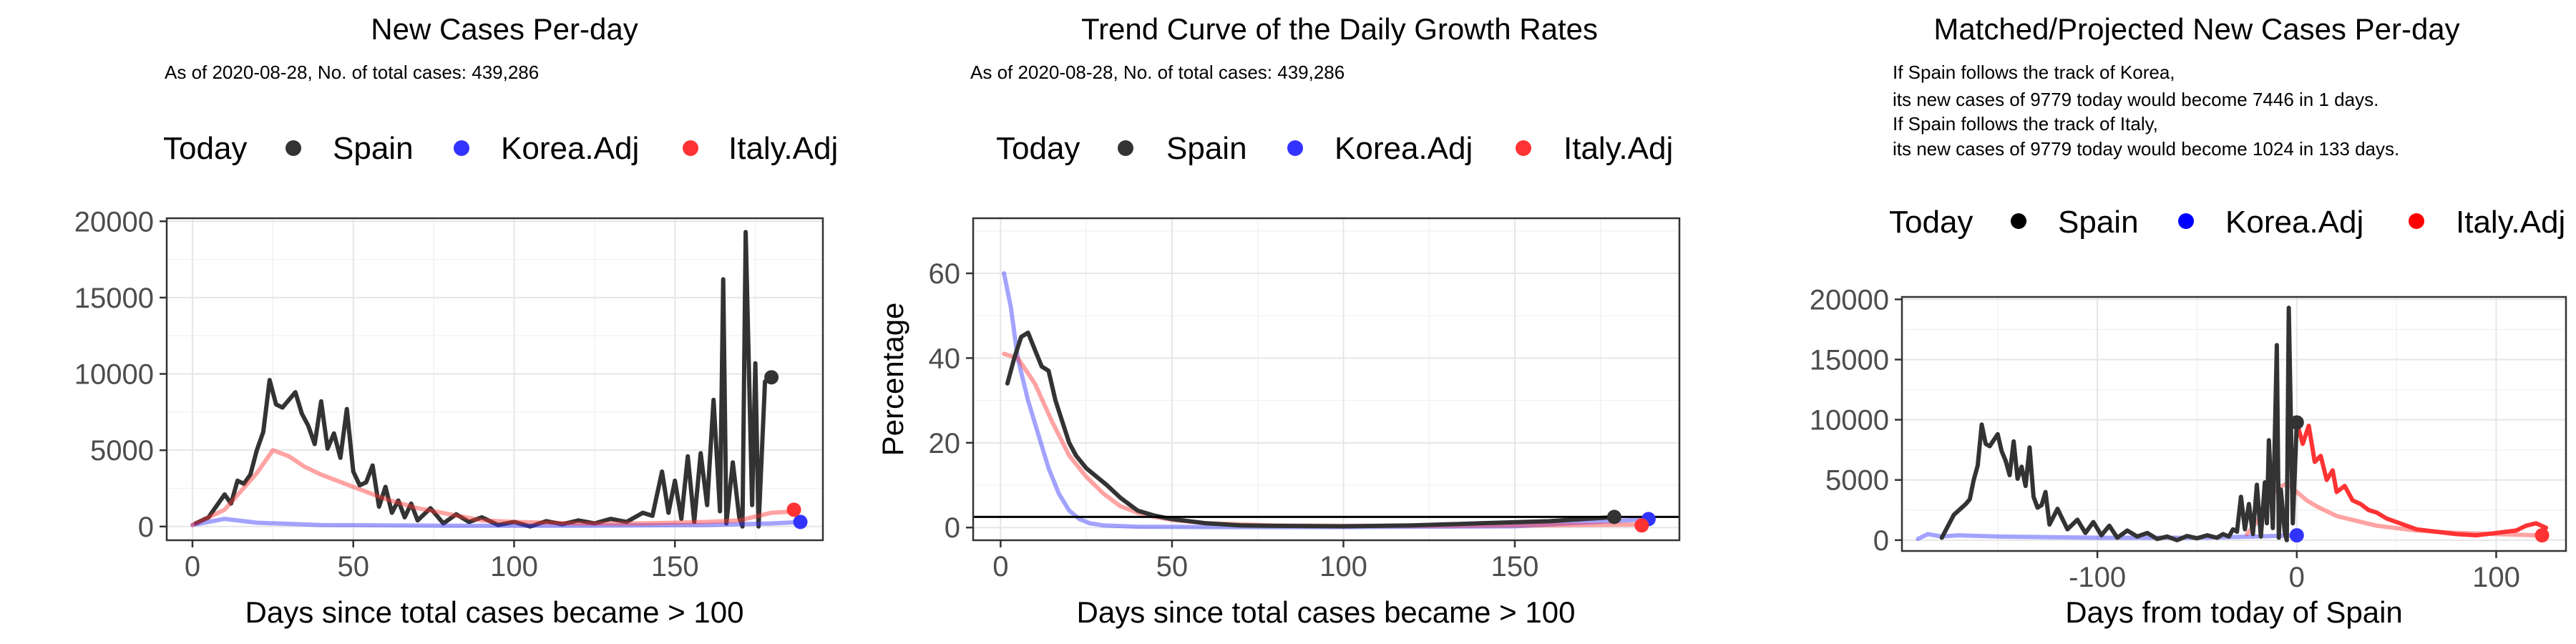 Image resolution: width=2576 pixels, height=644 pixels. I want to click on panel-3-note-line-3: If Spain follows the track of Italy,, so click(2025, 124).